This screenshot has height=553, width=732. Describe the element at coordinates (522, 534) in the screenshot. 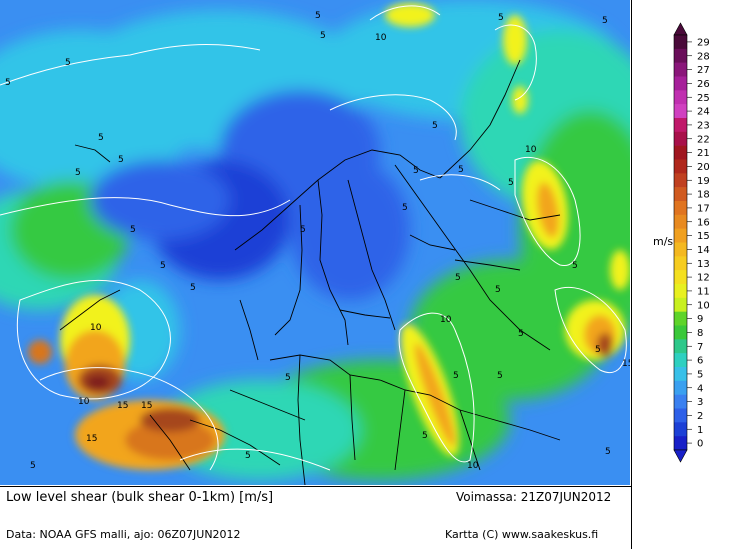

I see `map-credit: Kartta (C) www.saakeskus.fi` at that location.